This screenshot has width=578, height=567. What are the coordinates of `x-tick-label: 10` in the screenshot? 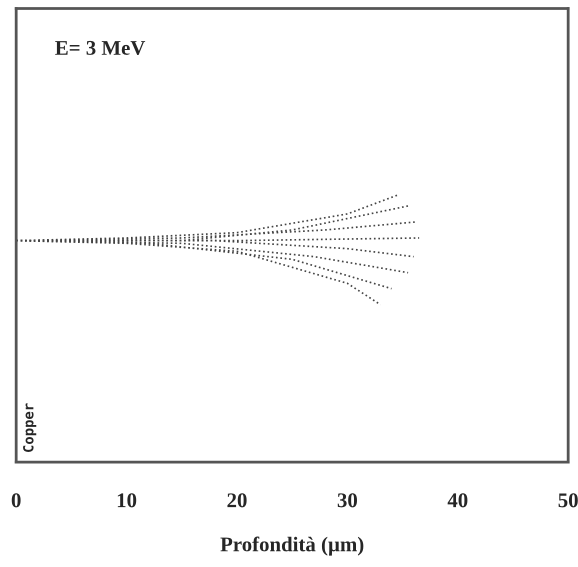 It's located at (127, 500).